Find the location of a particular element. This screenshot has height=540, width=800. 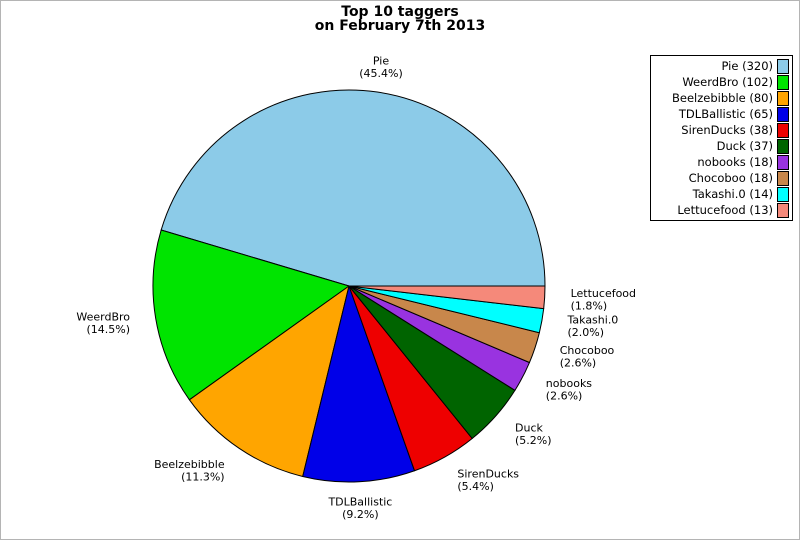

legend-item-SirenDucks: SirenDucks (38) is located at coordinates (721, 130).